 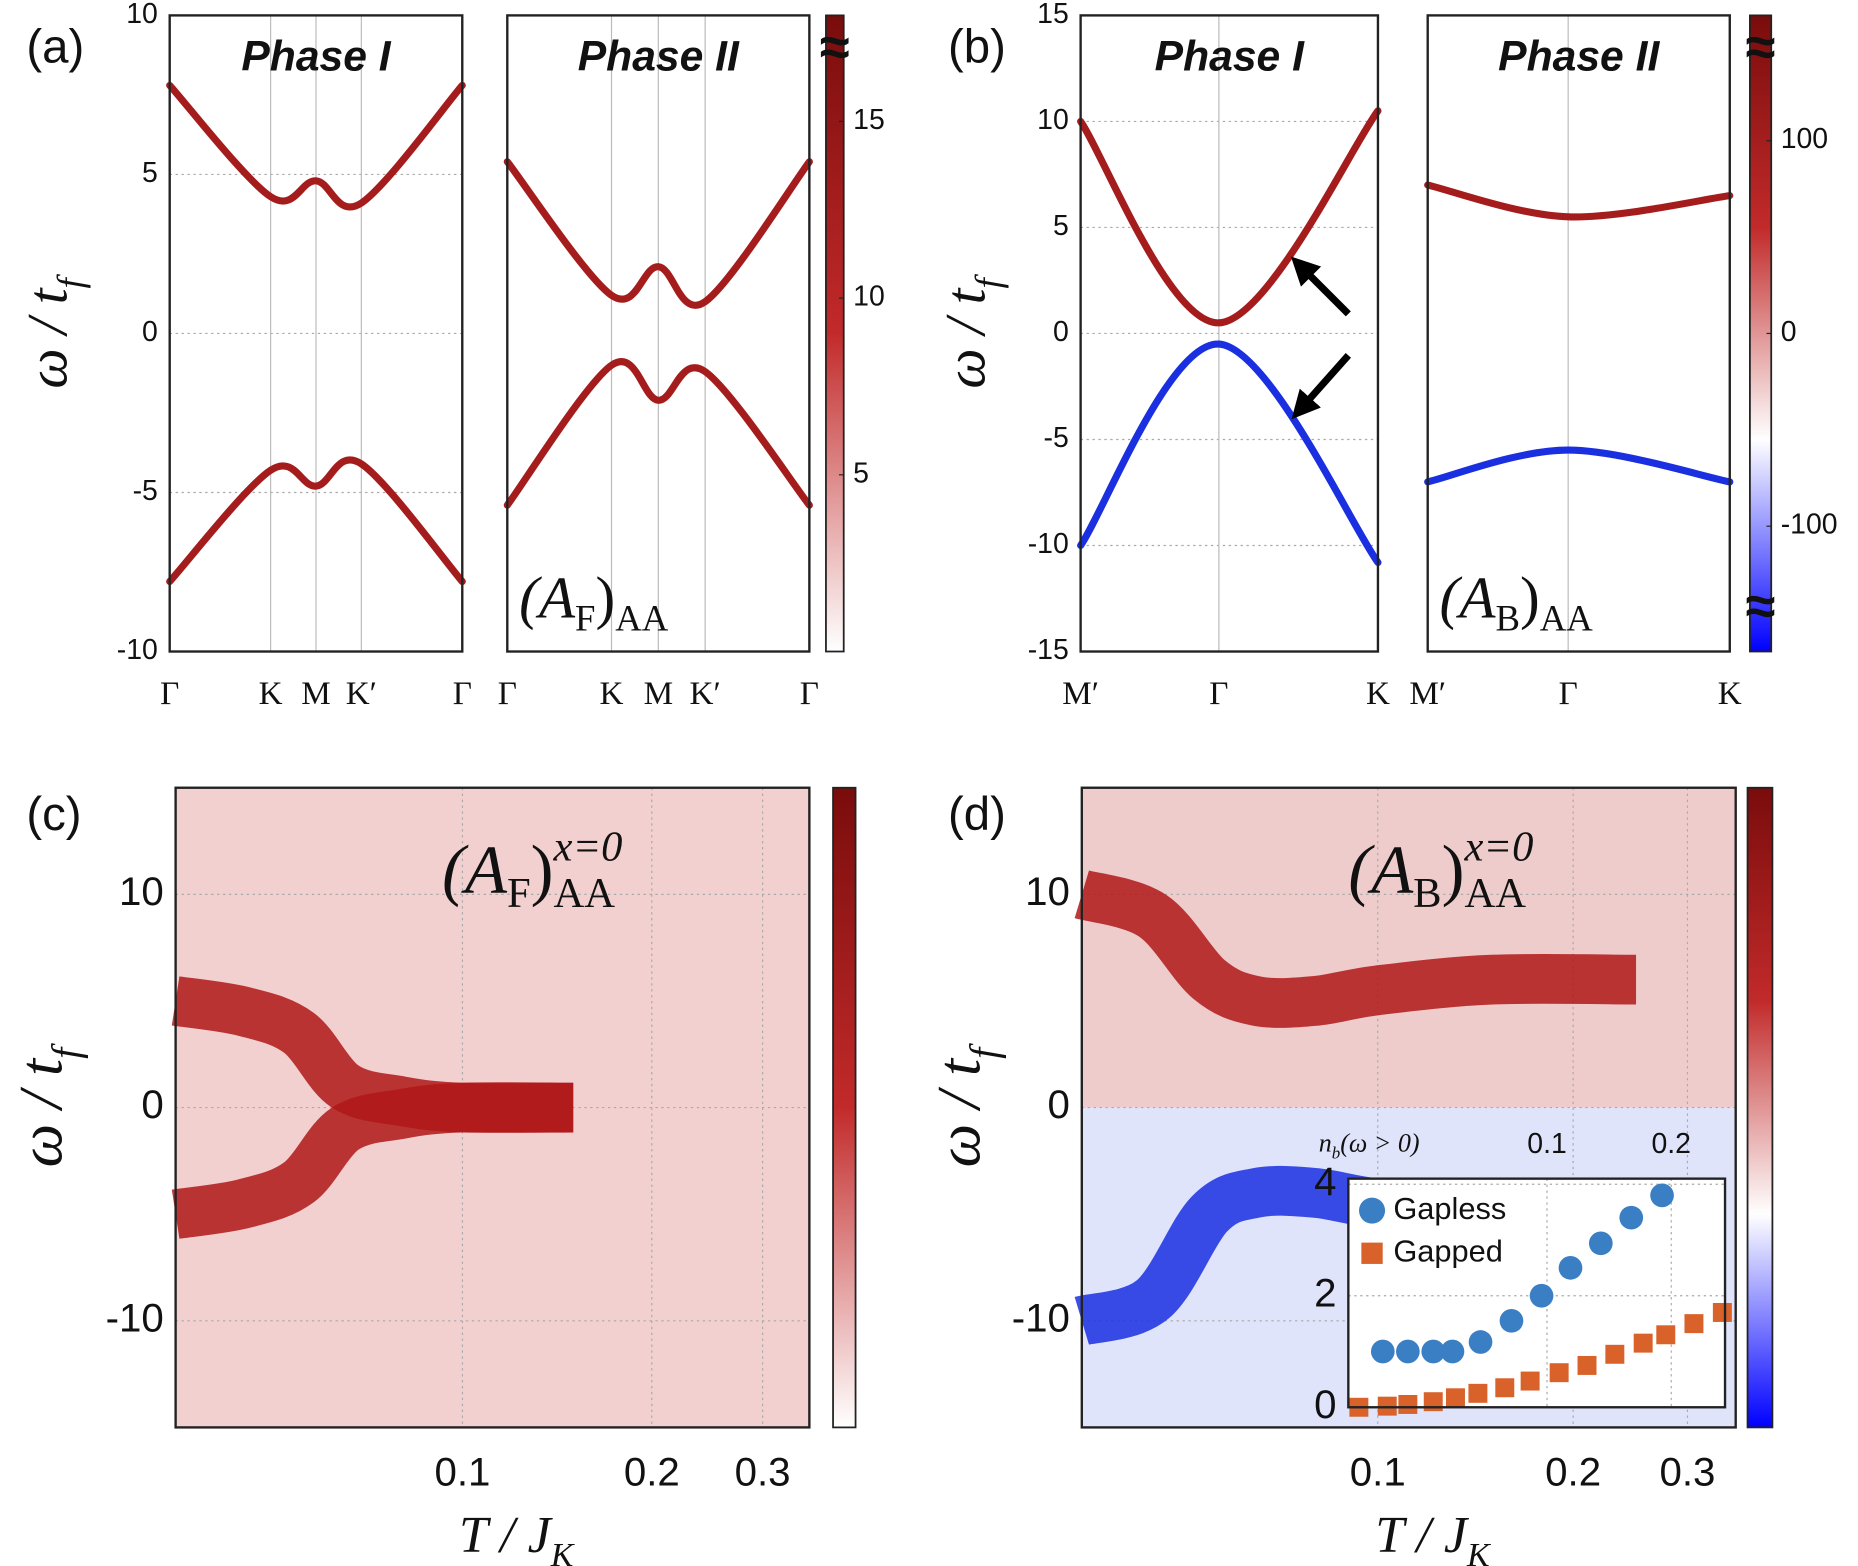 What do you see at coordinates (1427, 693) in the screenshot?
I see `x-tick-label: M′` at bounding box center [1427, 693].